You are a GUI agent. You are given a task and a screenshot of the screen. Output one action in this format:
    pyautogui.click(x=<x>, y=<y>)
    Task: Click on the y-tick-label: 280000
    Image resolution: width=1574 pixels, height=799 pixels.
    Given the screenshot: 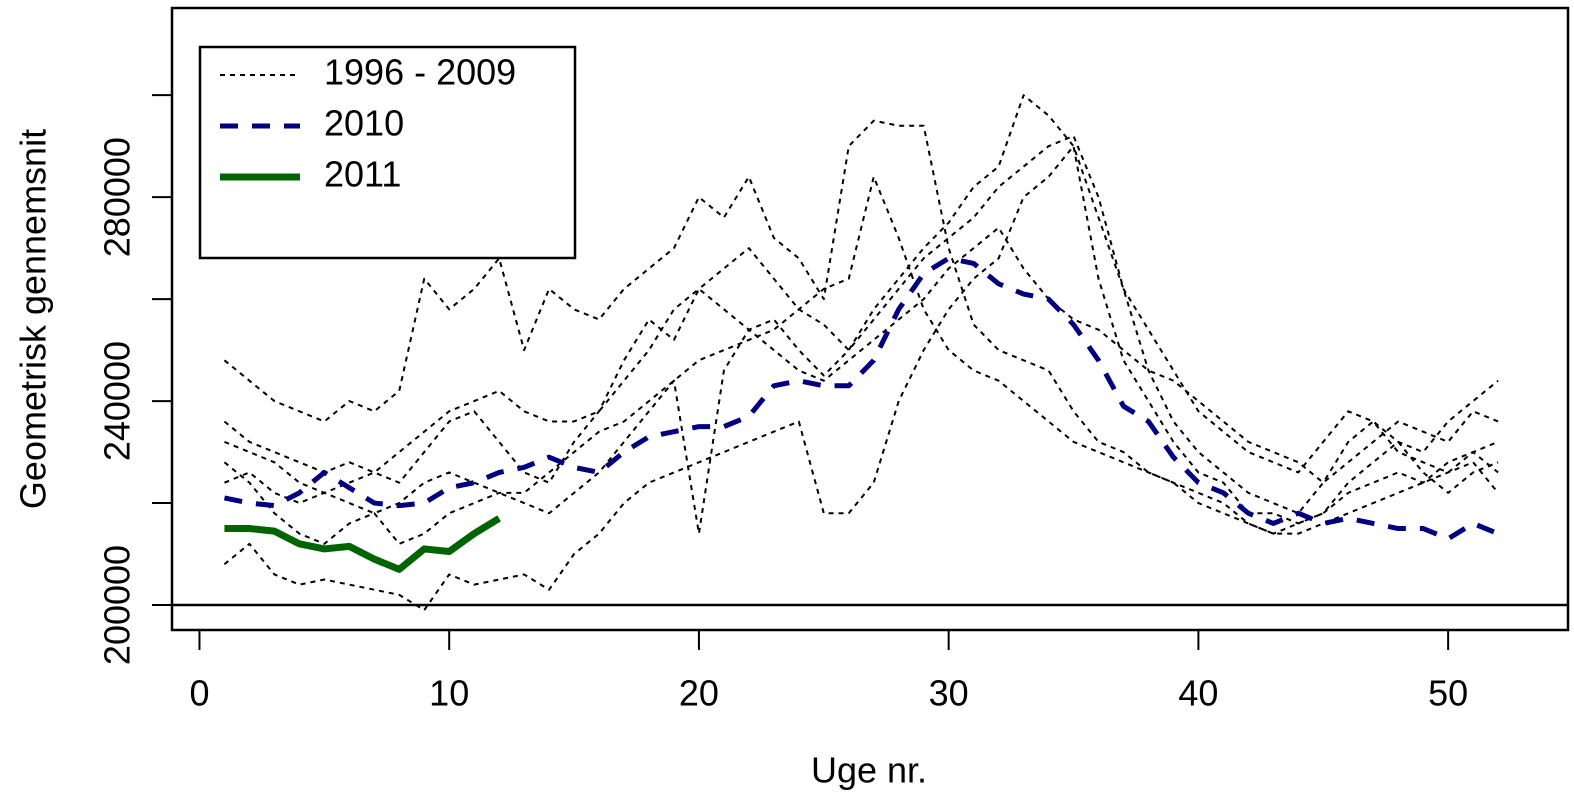 What is the action you would take?
    pyautogui.click(x=117, y=197)
    